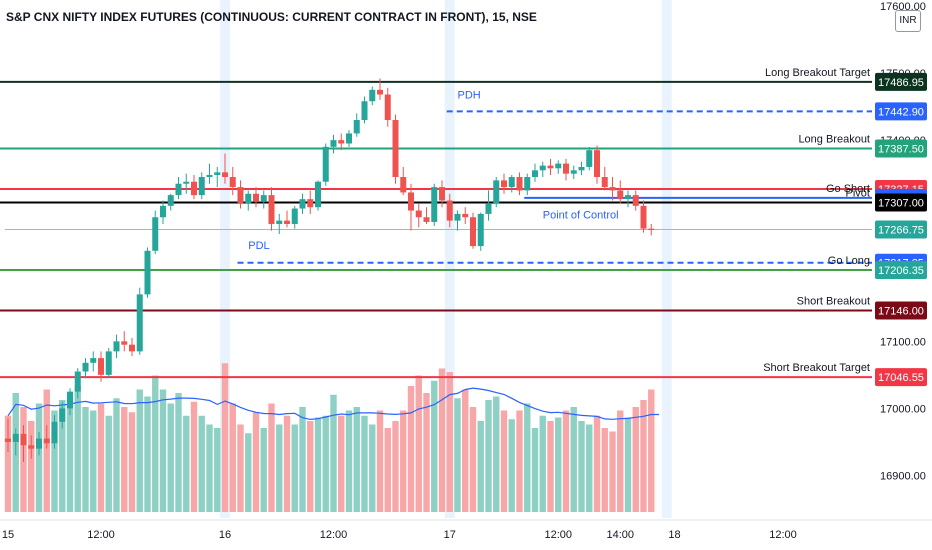 The height and width of the screenshot is (550, 932). What do you see at coordinates (225, 535) in the screenshot?
I see `time-tick-label: 16` at bounding box center [225, 535].